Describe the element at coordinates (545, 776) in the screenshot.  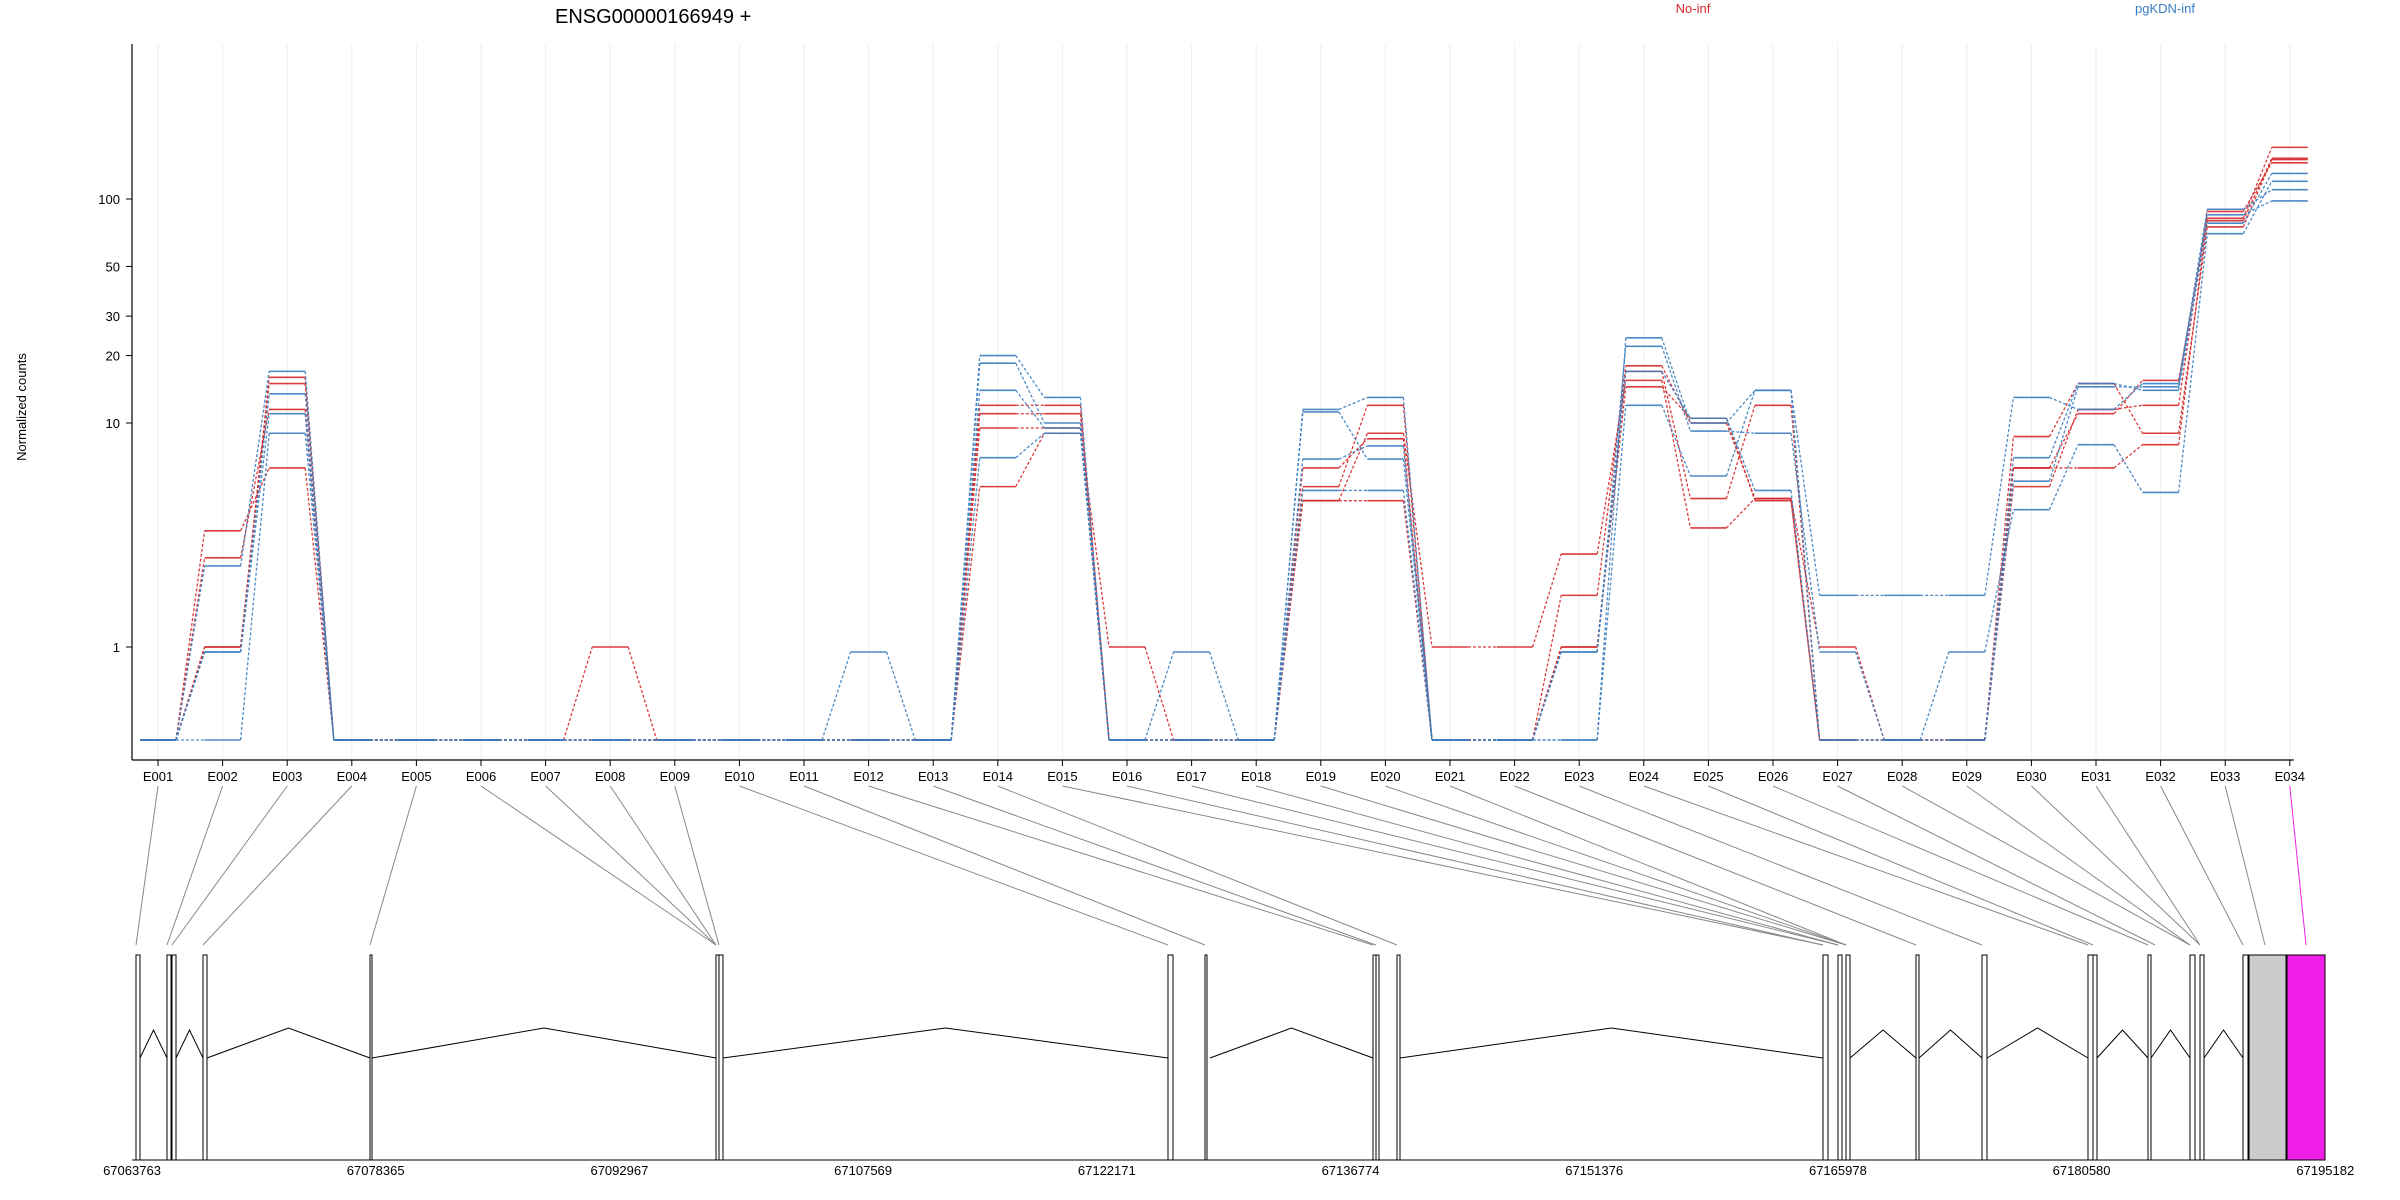
I see `x-tick-label: E007` at that location.